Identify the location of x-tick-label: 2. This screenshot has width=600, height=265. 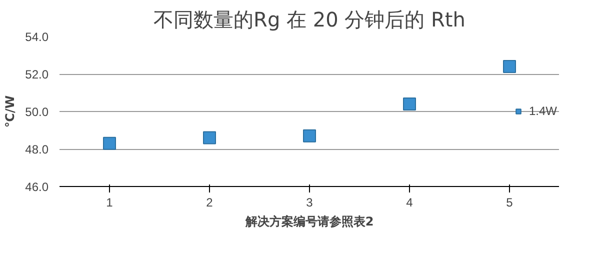
(210, 203).